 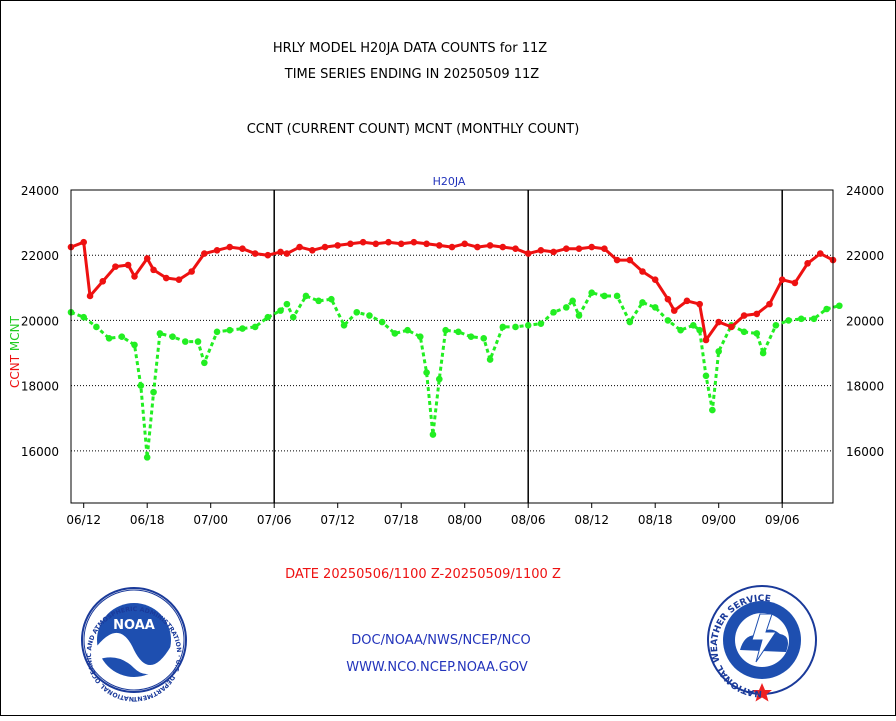 What do you see at coordinates (410, 48) in the screenshot?
I see `chart-title-line1: HRLY MODEL H20JA DATA COUNTS for 11Z` at bounding box center [410, 48].